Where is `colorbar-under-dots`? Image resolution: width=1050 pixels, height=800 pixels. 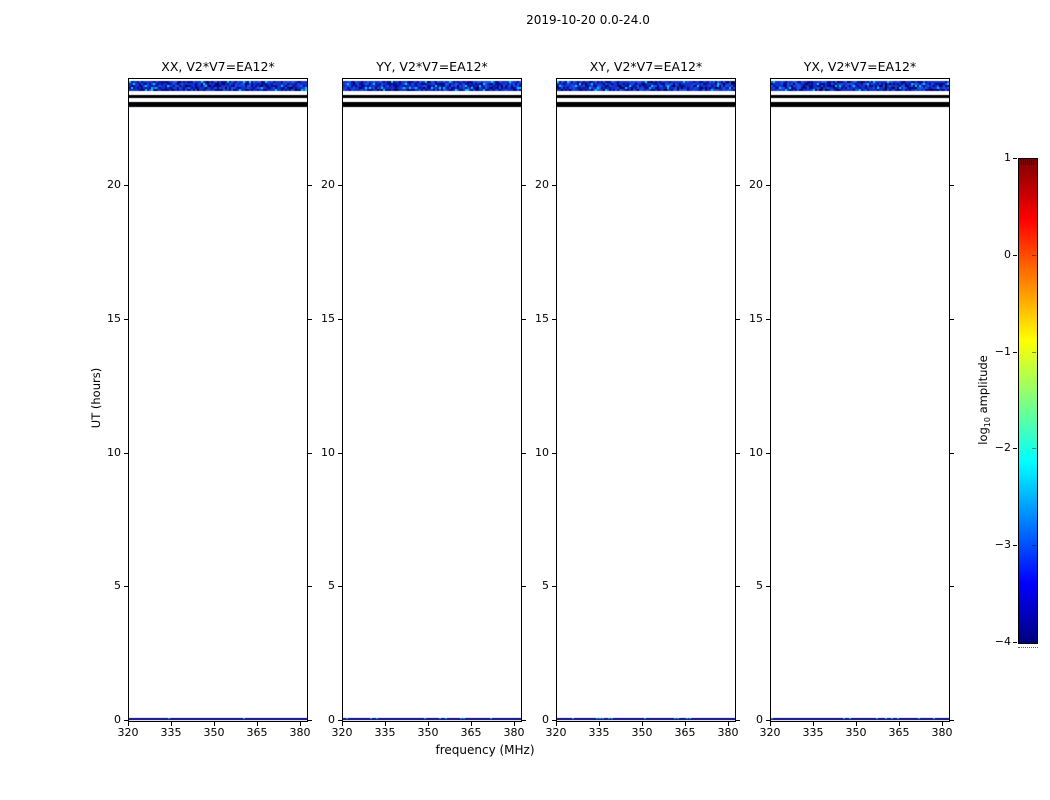 colorbar-under-dots is located at coordinates (1028, 647).